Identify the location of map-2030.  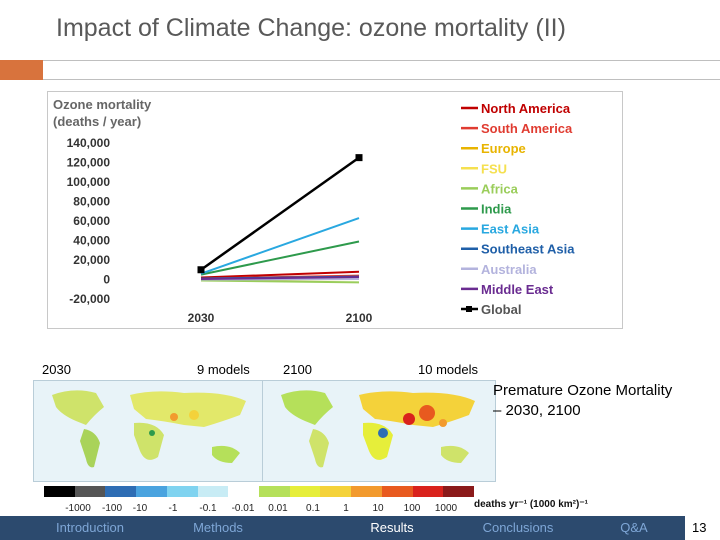
(150, 431).